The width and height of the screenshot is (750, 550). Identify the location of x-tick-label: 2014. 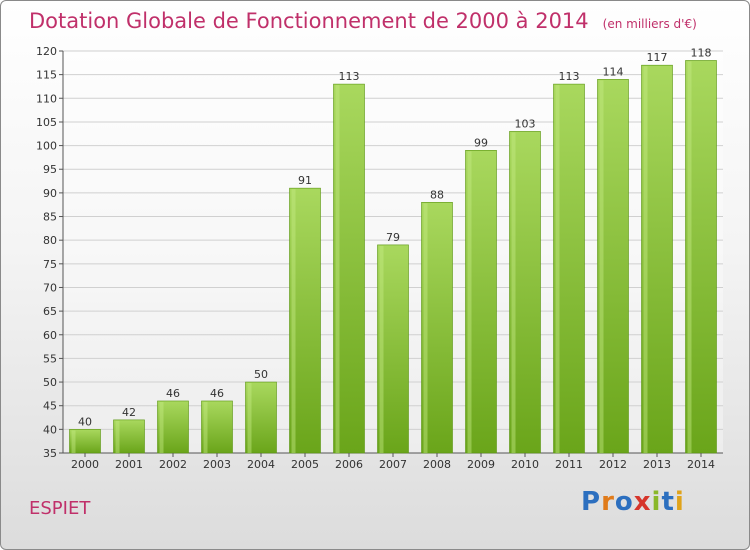
(701, 464).